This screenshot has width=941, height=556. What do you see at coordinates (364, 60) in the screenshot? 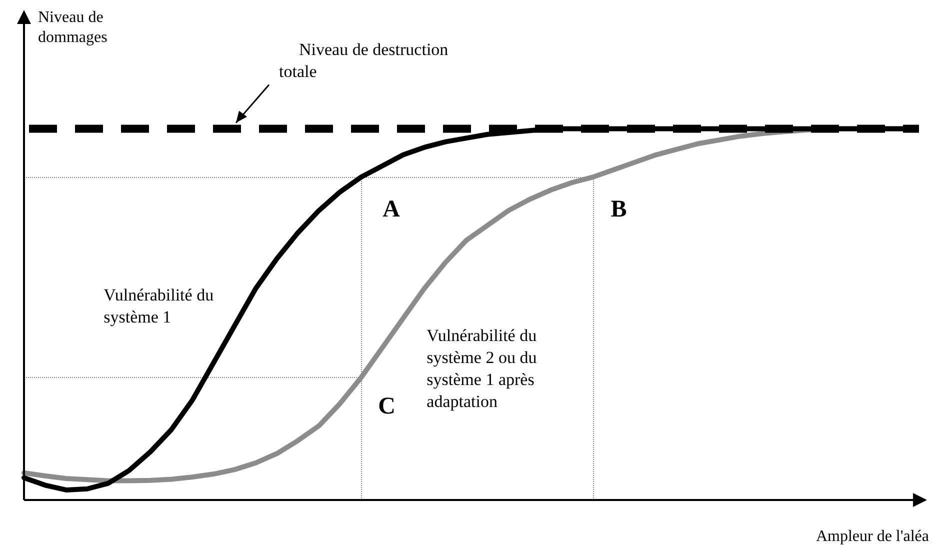
I see `ref-line-label: Niveau de destruction totale` at bounding box center [364, 60].